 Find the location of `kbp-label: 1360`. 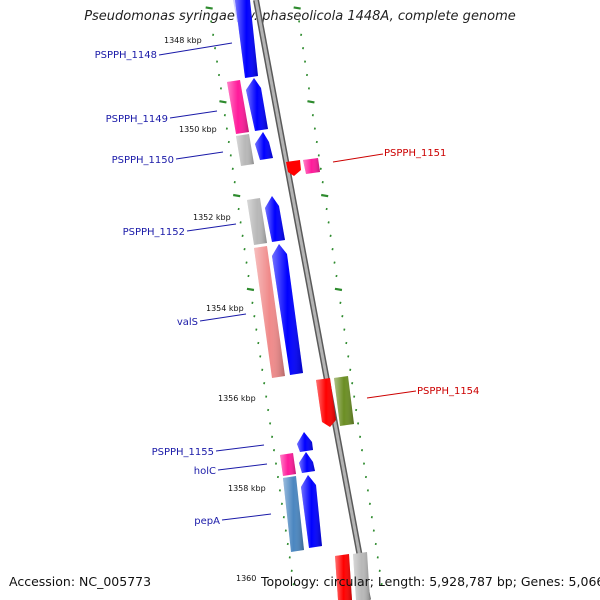

kbp-label: 1360 is located at coordinates (246, 578).